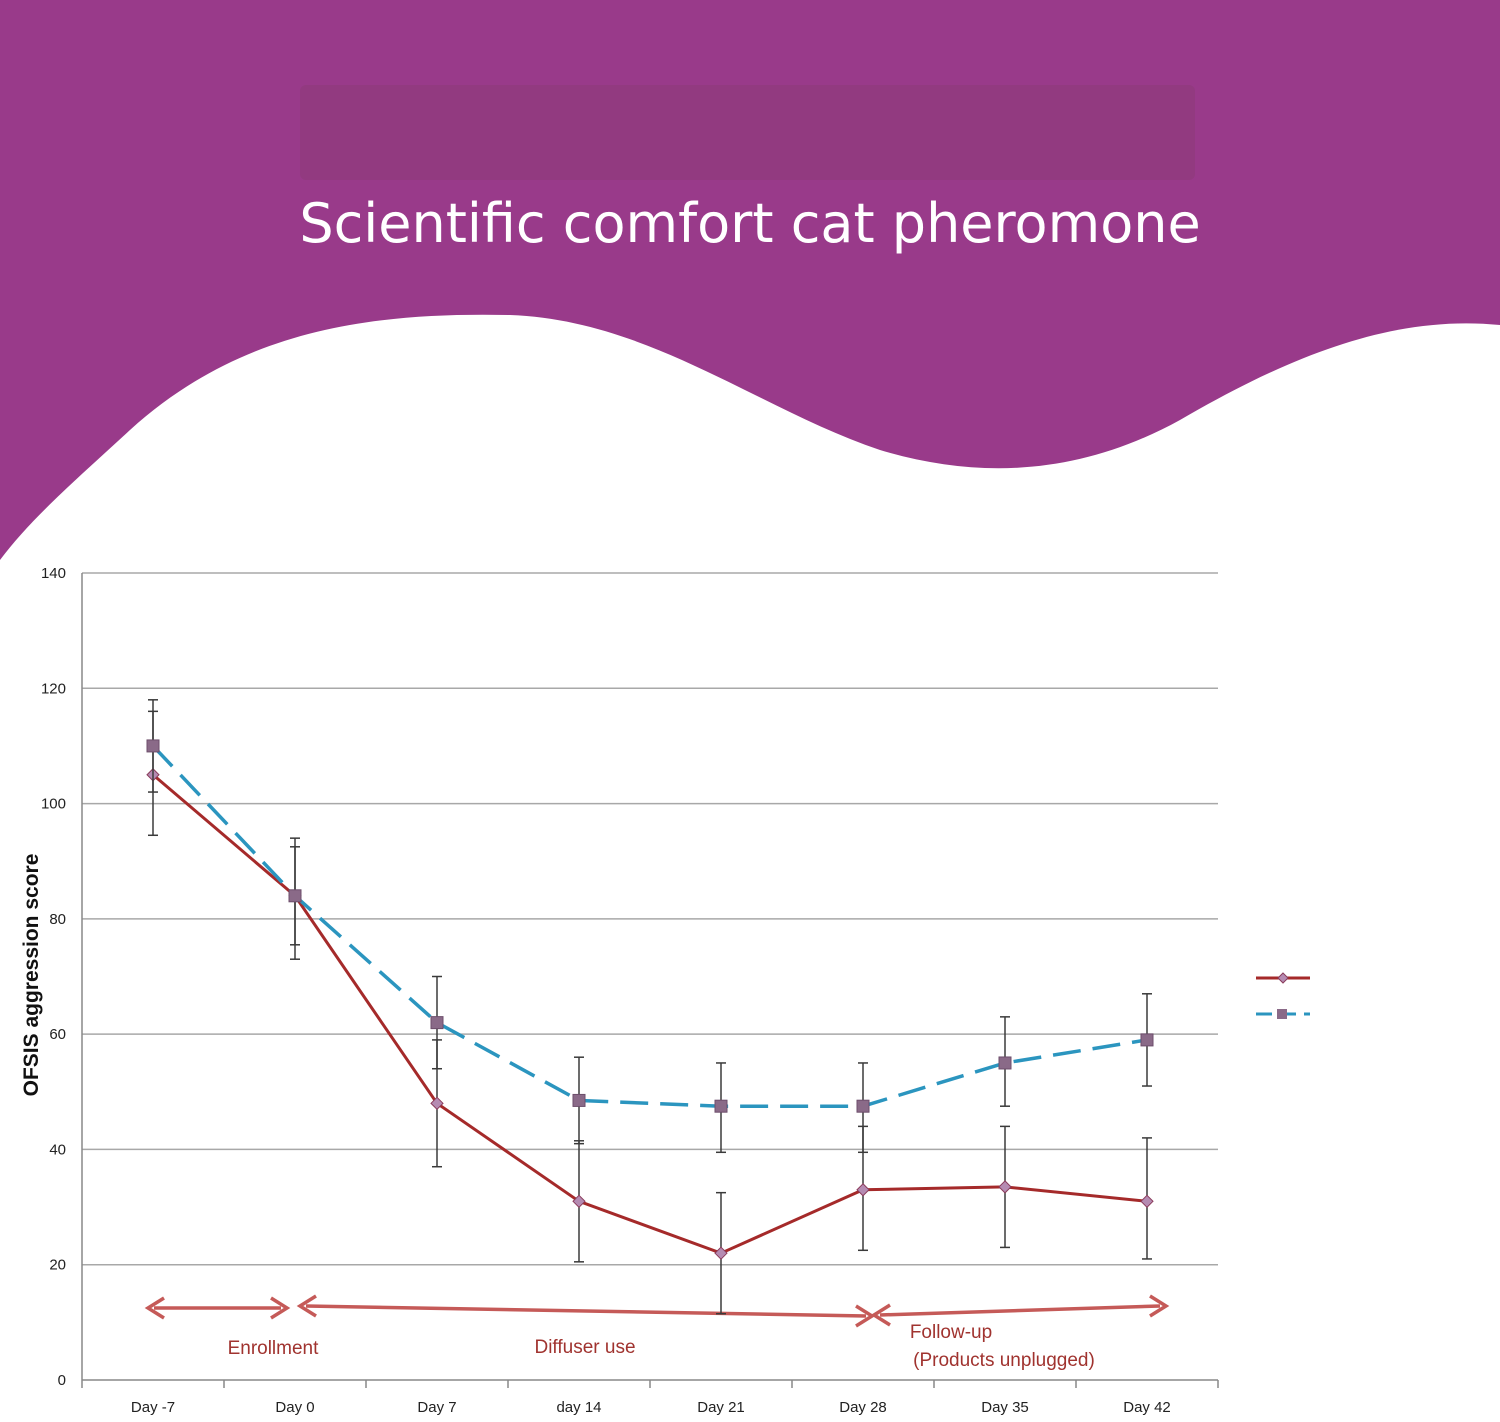  What do you see at coordinates (721, 1407) in the screenshot?
I see `x-tick-label: Day 21` at bounding box center [721, 1407].